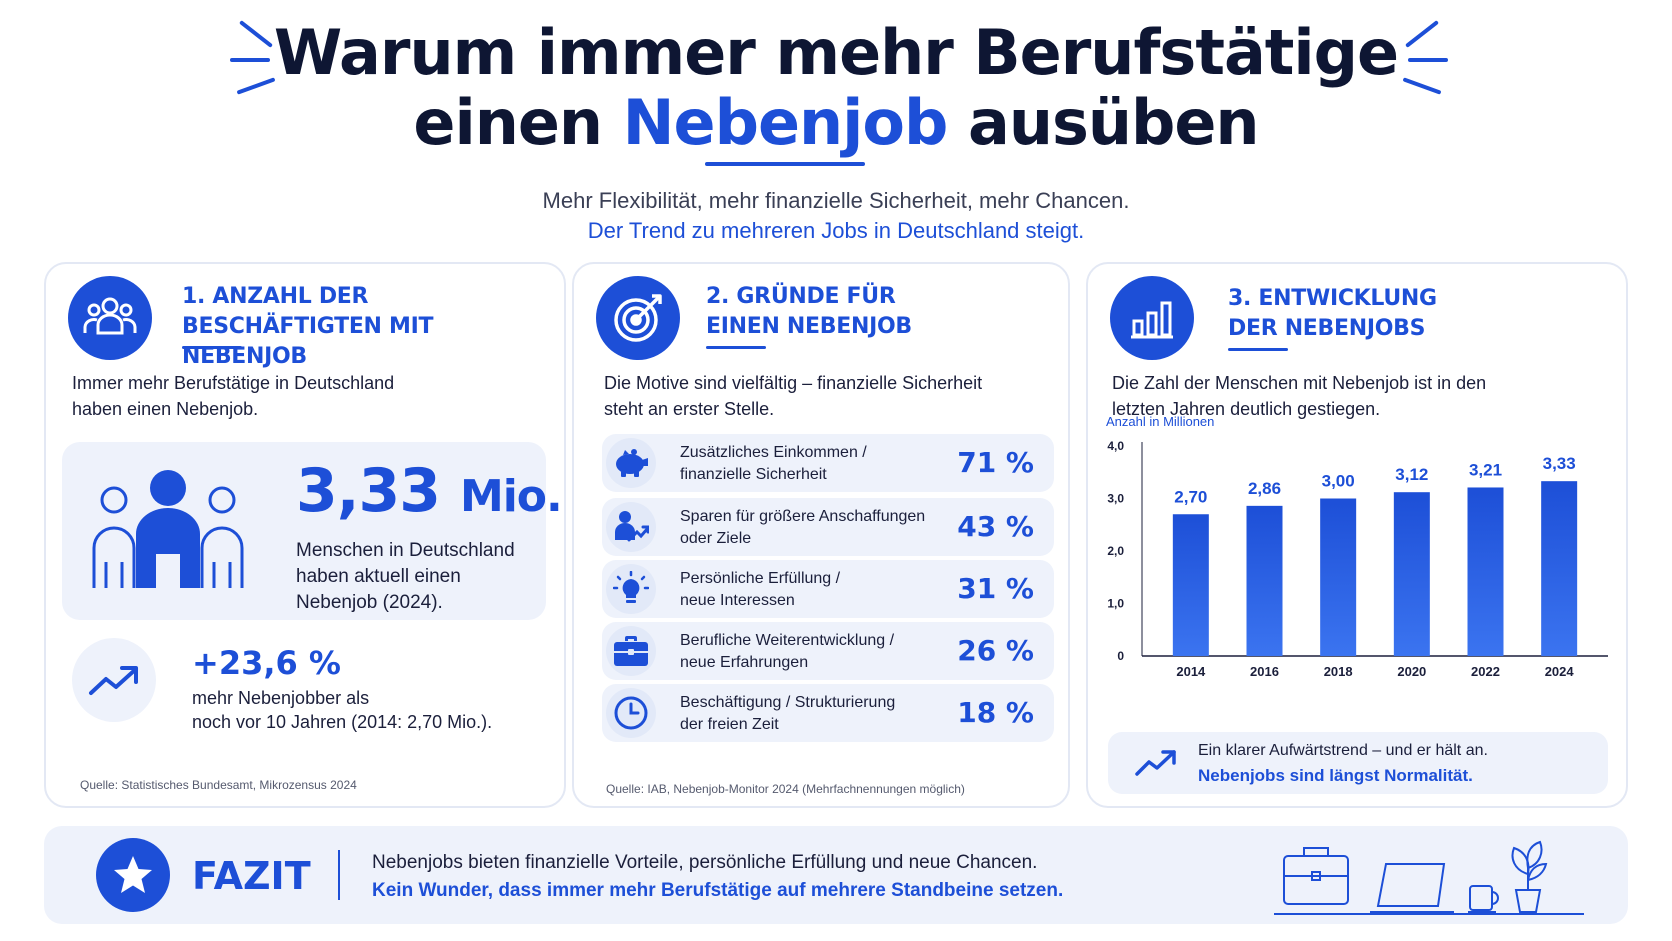  I want to click on people-illustration-icon, so click(168, 529).